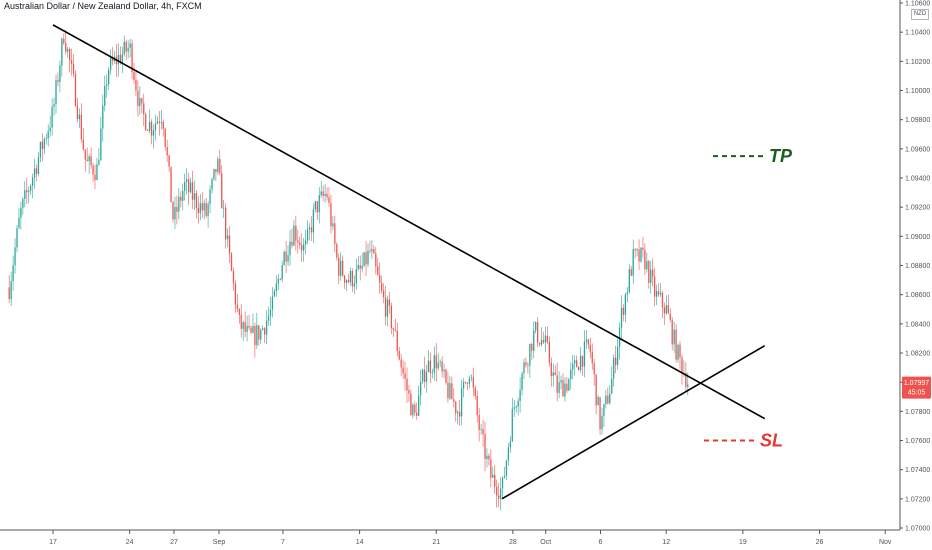 The image size is (932, 550). I want to click on x-tick-label: 28, so click(513, 542).